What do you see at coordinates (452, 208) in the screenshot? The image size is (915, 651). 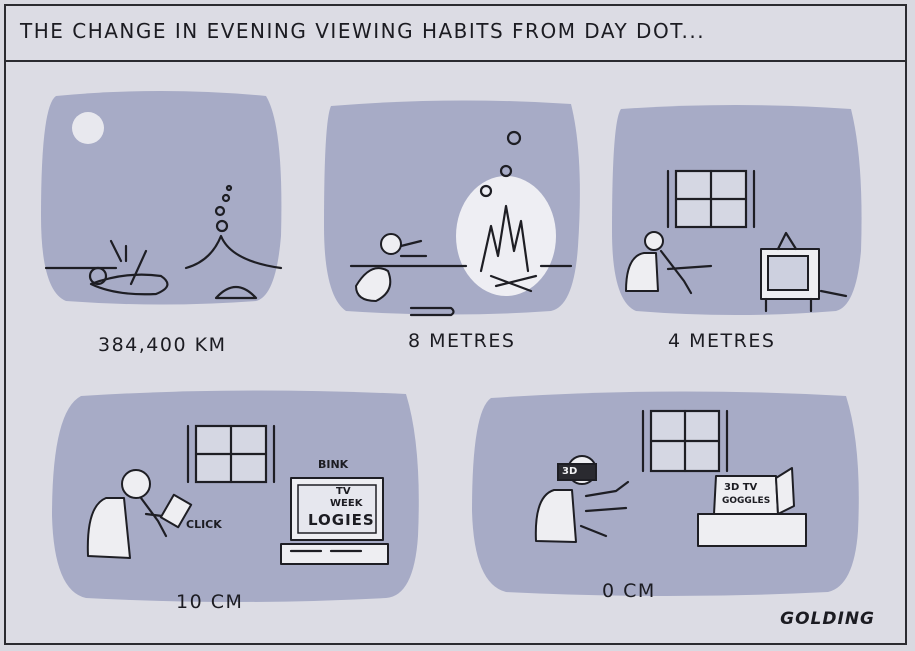 I see `campfire-scene` at bounding box center [452, 208].